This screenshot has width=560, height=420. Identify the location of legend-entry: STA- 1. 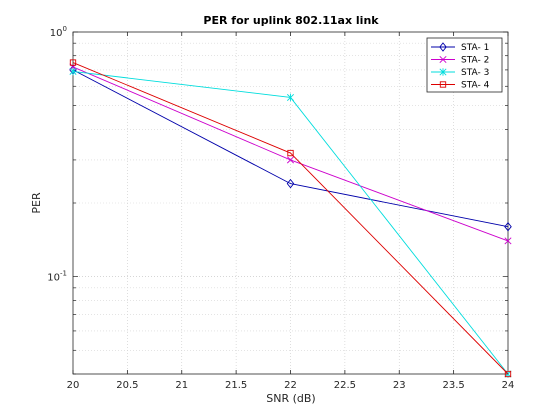
(460, 47).